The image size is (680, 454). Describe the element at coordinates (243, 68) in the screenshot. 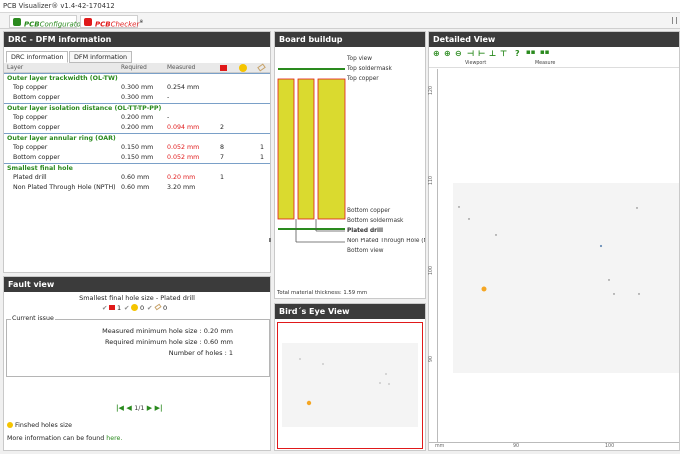

I see `warning-icon` at that location.